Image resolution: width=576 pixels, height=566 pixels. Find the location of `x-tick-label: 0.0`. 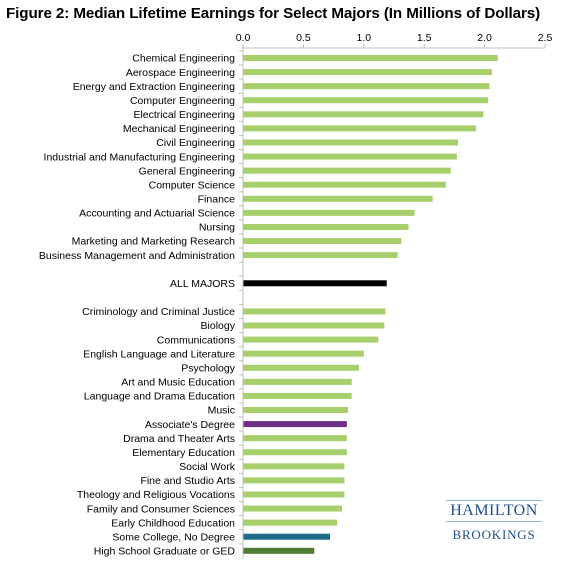

x-tick-label: 0.0 is located at coordinates (243, 38).